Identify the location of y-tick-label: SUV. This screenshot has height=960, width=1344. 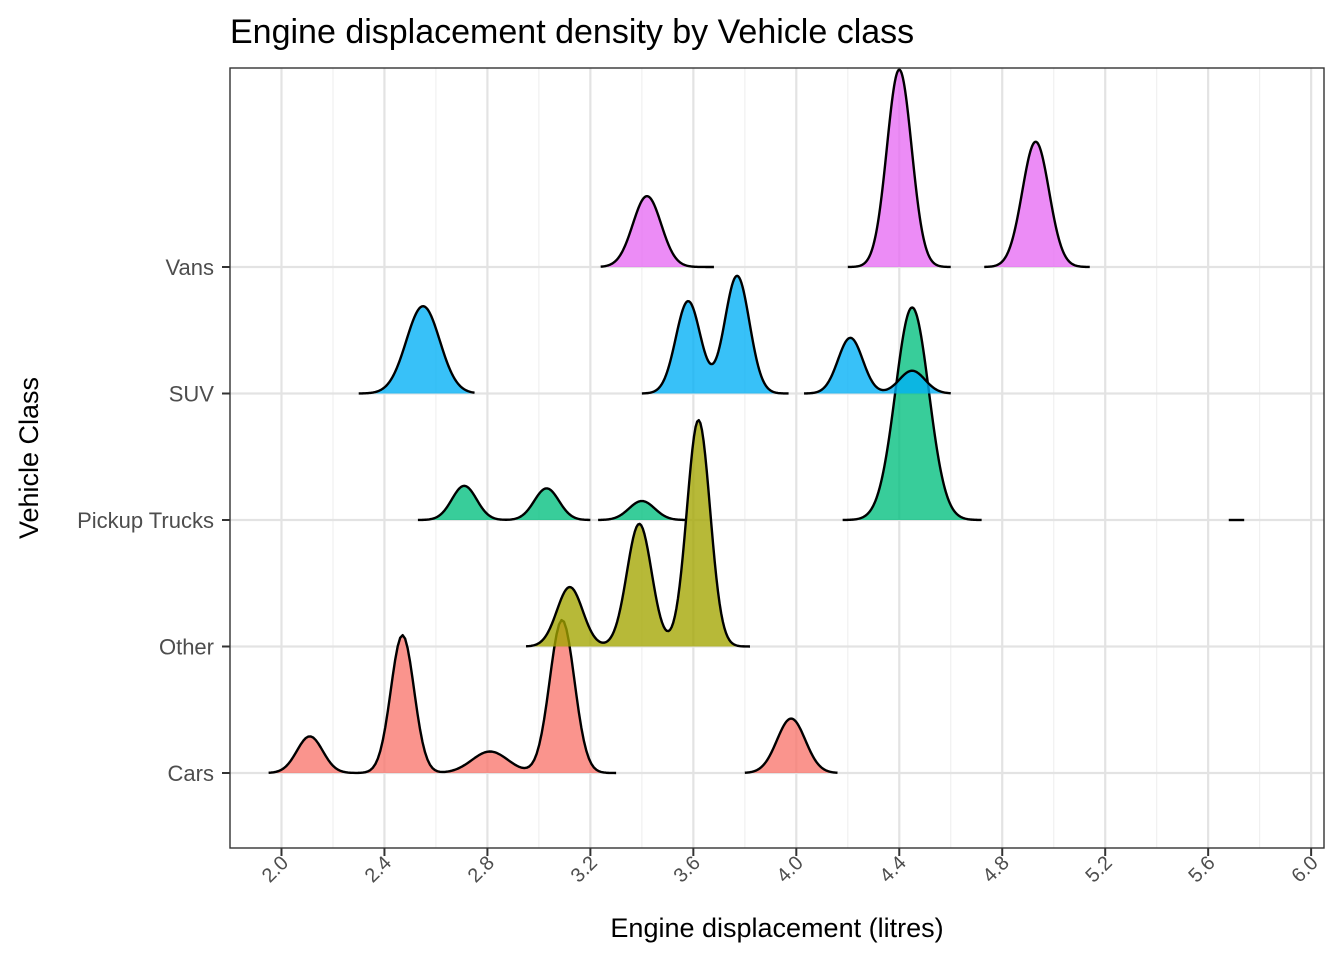
(192, 394).